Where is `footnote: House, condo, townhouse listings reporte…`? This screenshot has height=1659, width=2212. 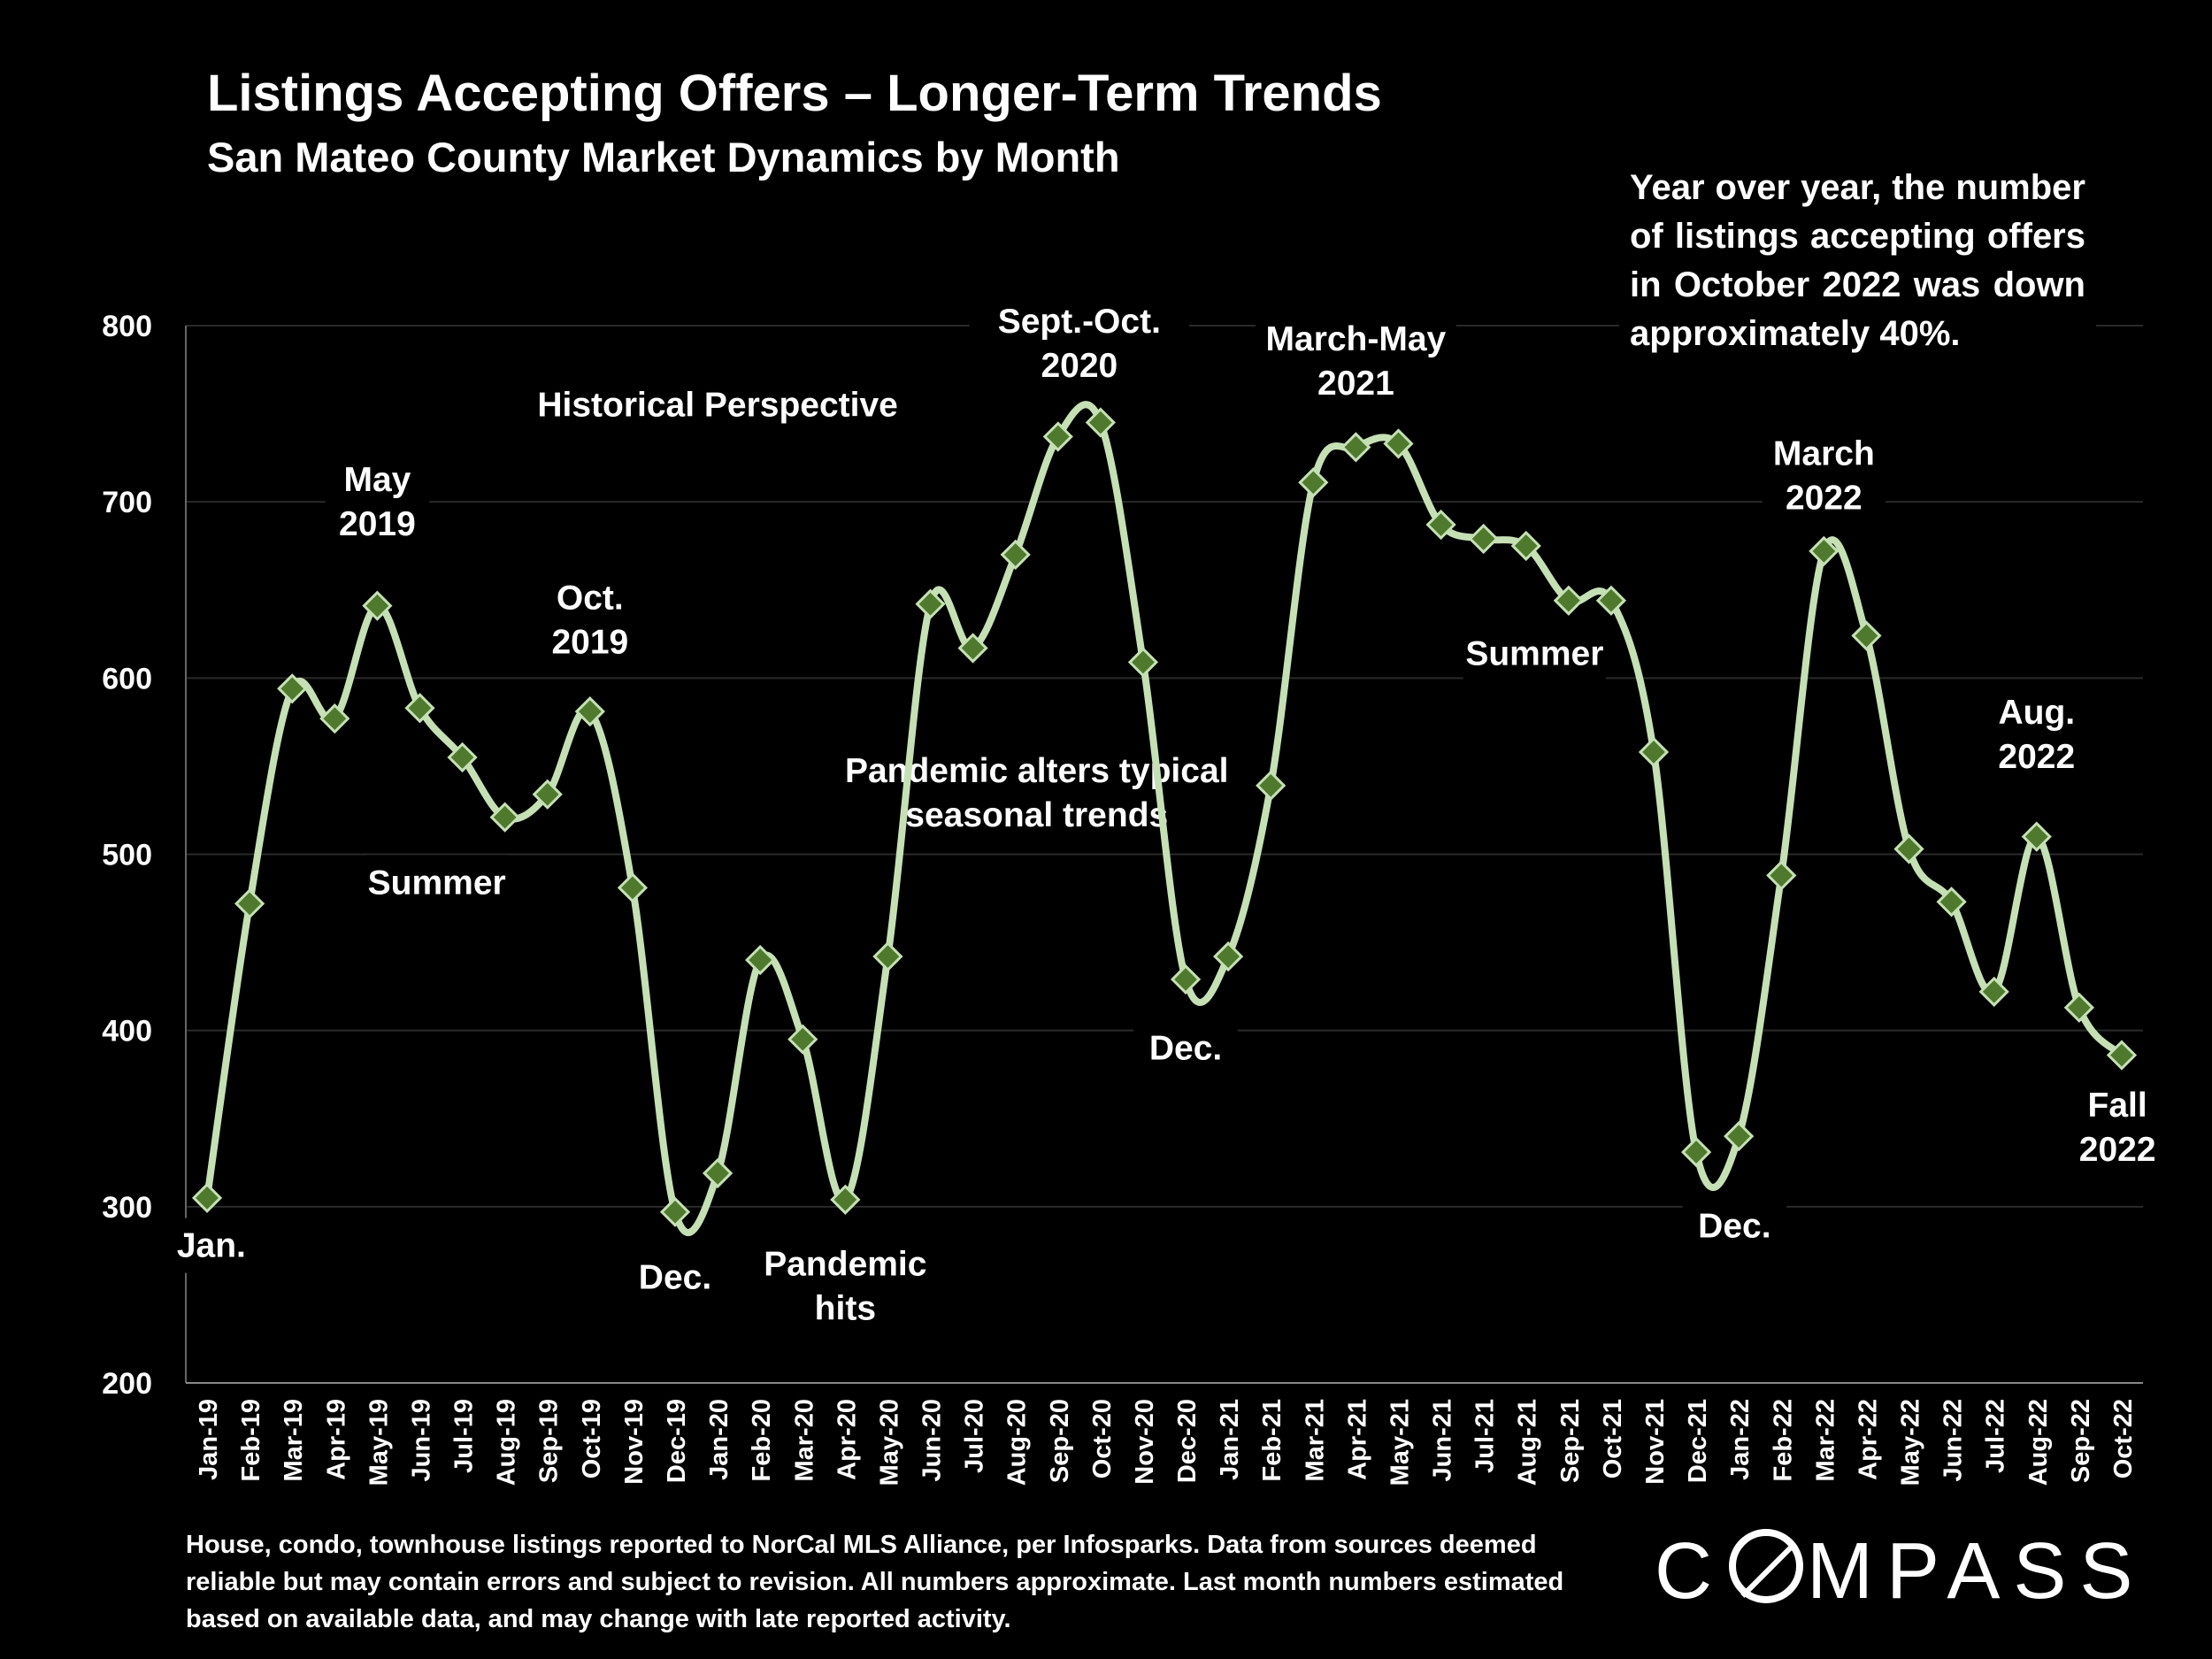
footnote: House, condo, townhouse listings reporte… is located at coordinates (875, 1582).